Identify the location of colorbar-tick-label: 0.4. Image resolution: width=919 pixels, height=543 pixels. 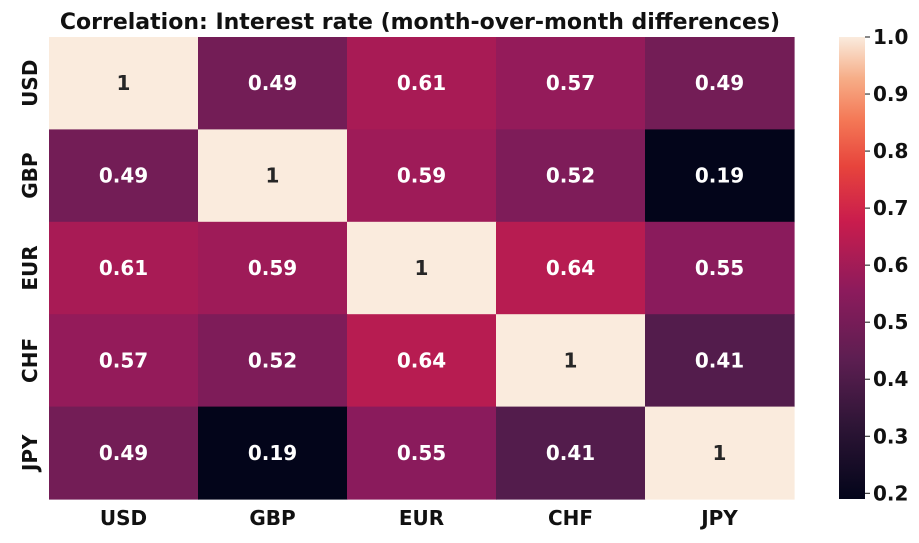
(890, 379).